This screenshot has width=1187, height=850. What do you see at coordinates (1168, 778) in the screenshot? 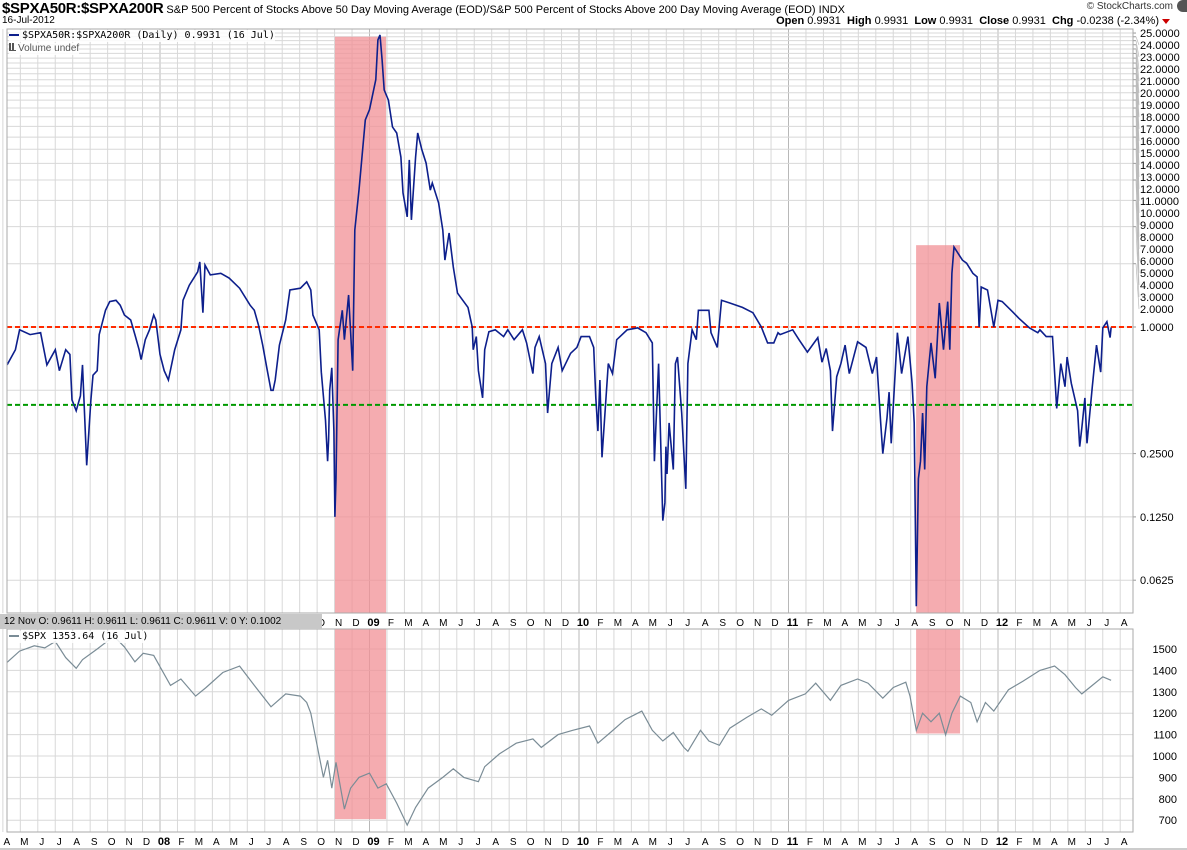
I see `y-tick-label: 900` at bounding box center [1168, 778].